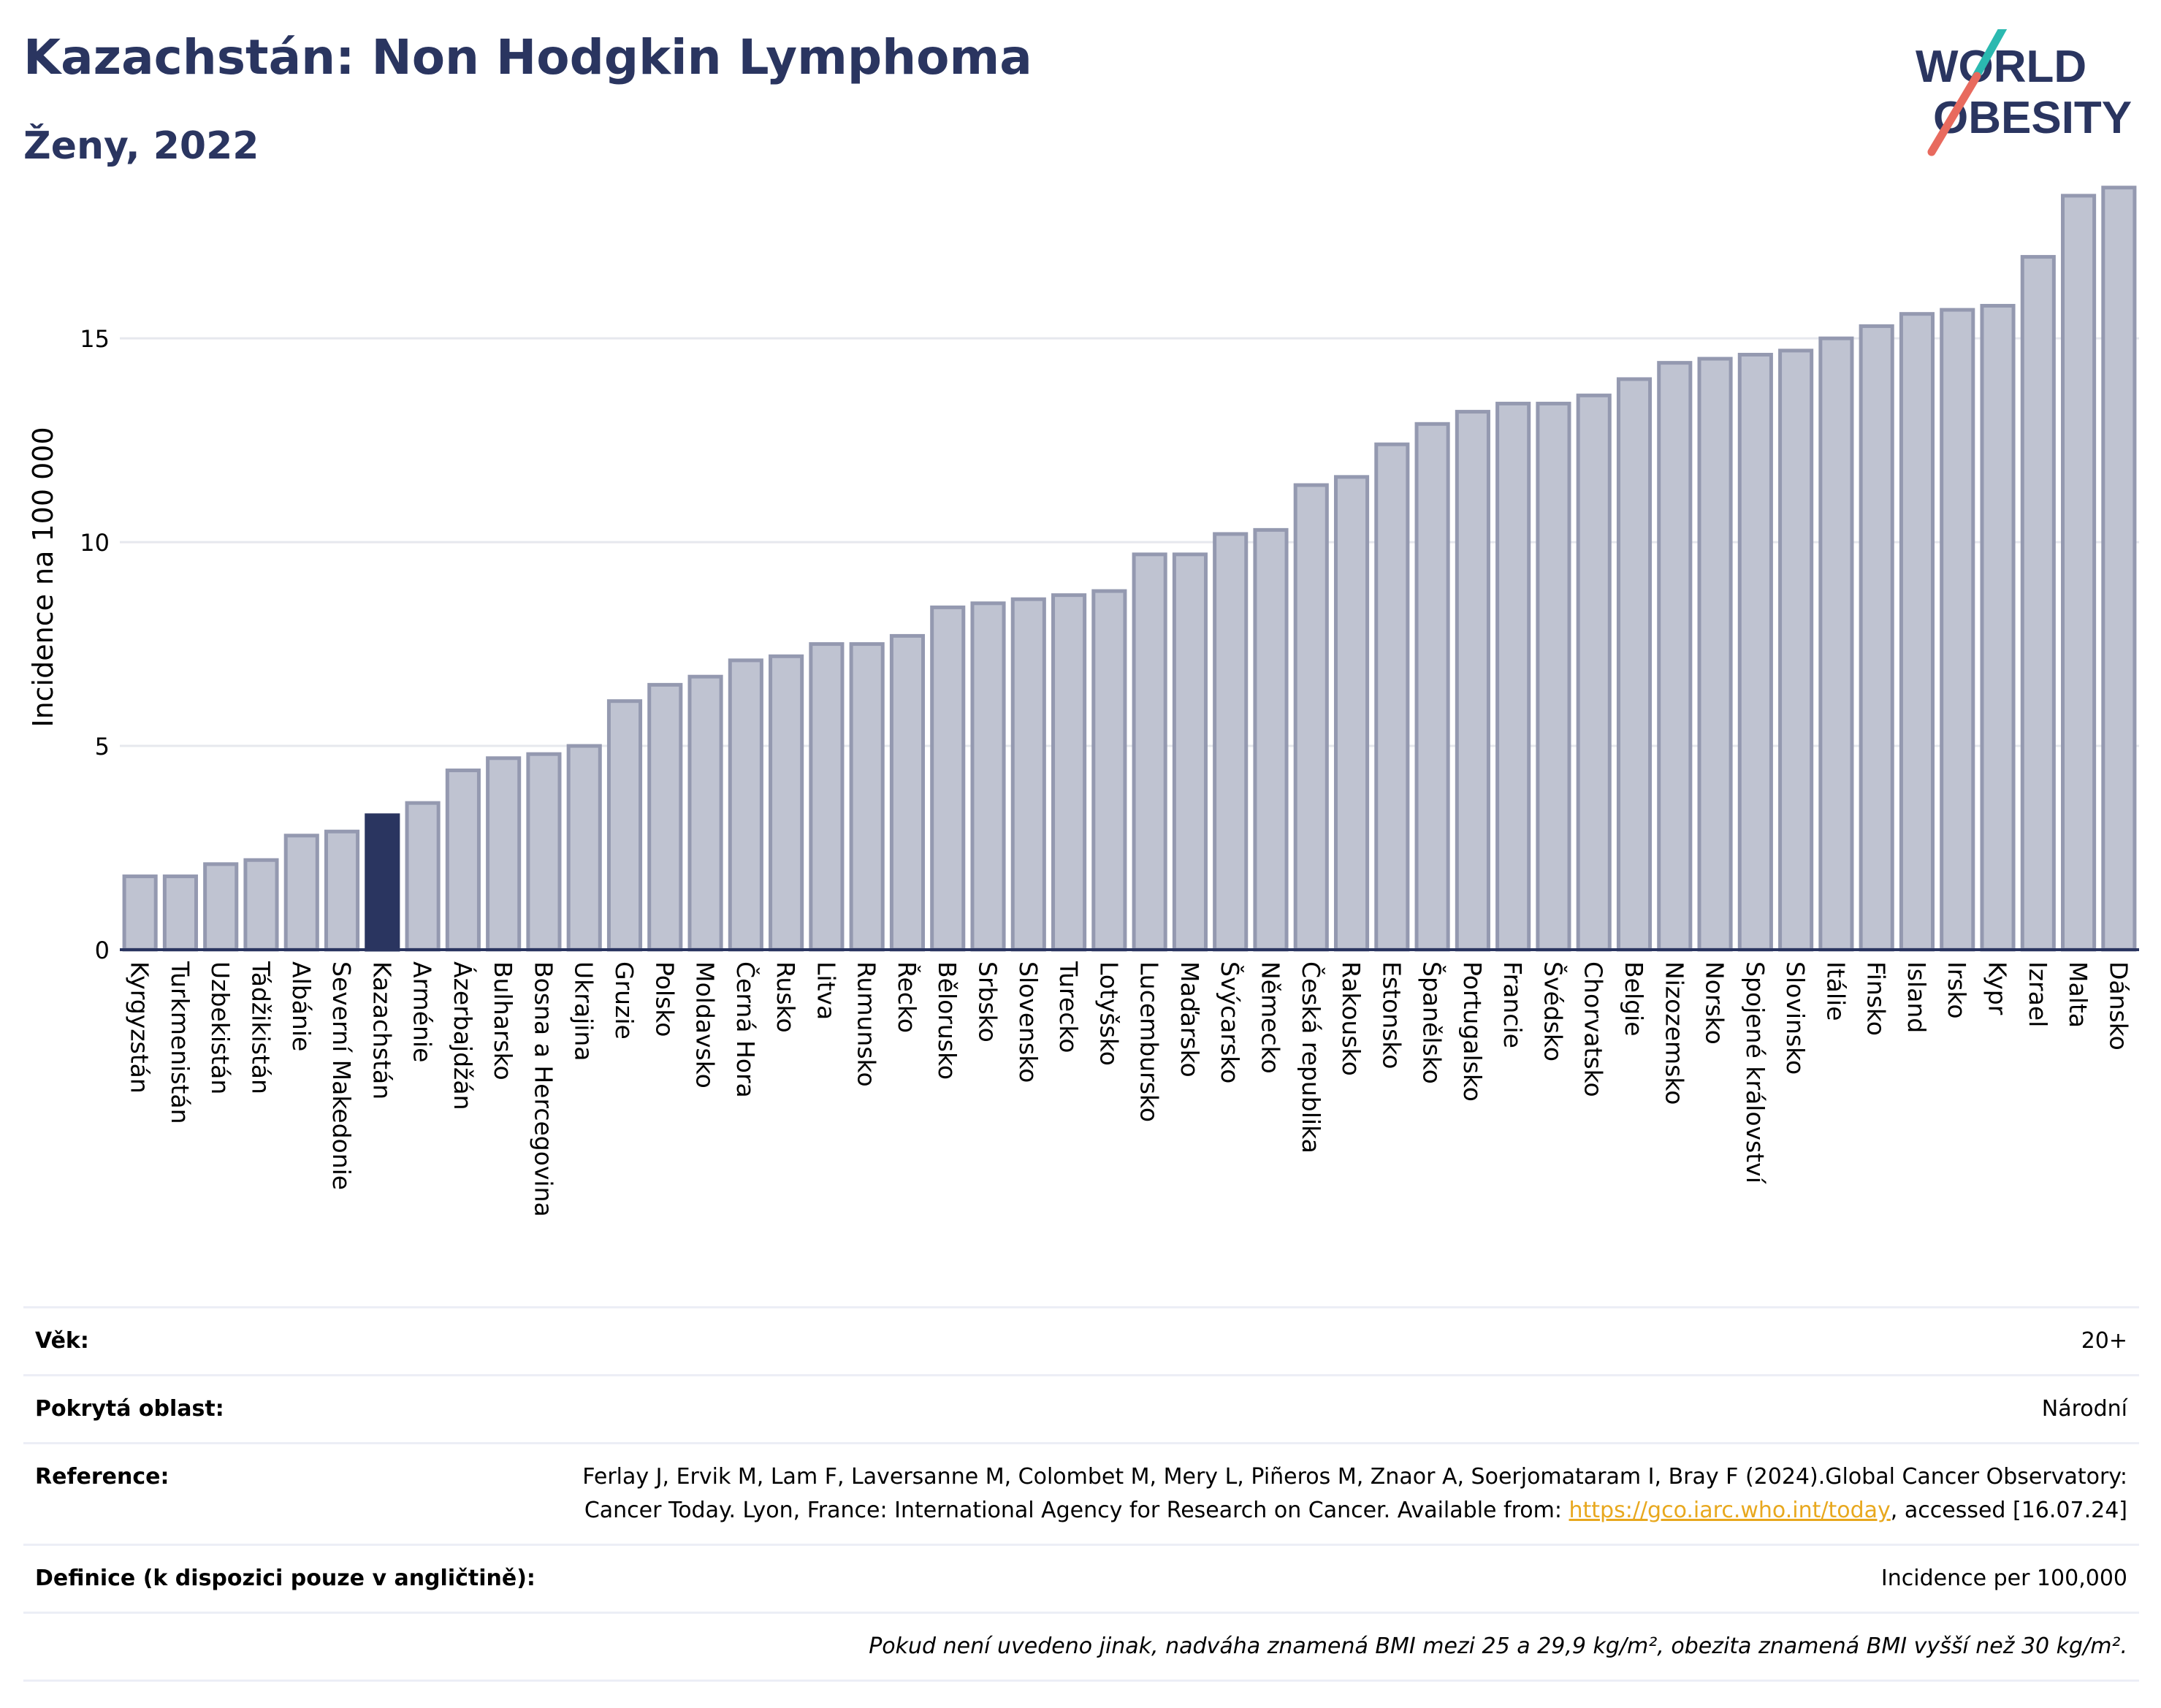 Image resolution: width=2161 pixels, height=1708 pixels. I want to click on x-tick-label: Švédsko, so click(1554, 1011).